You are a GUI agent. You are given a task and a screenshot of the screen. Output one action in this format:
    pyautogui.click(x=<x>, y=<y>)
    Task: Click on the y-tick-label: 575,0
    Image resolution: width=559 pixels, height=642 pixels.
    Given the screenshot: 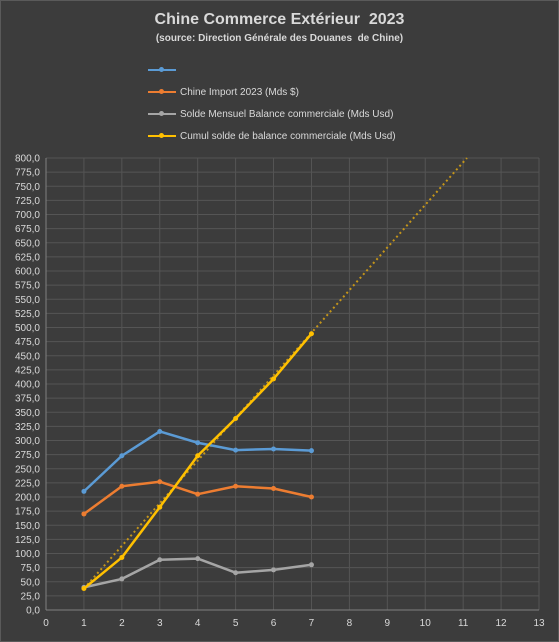 What is the action you would take?
    pyautogui.click(x=27, y=286)
    